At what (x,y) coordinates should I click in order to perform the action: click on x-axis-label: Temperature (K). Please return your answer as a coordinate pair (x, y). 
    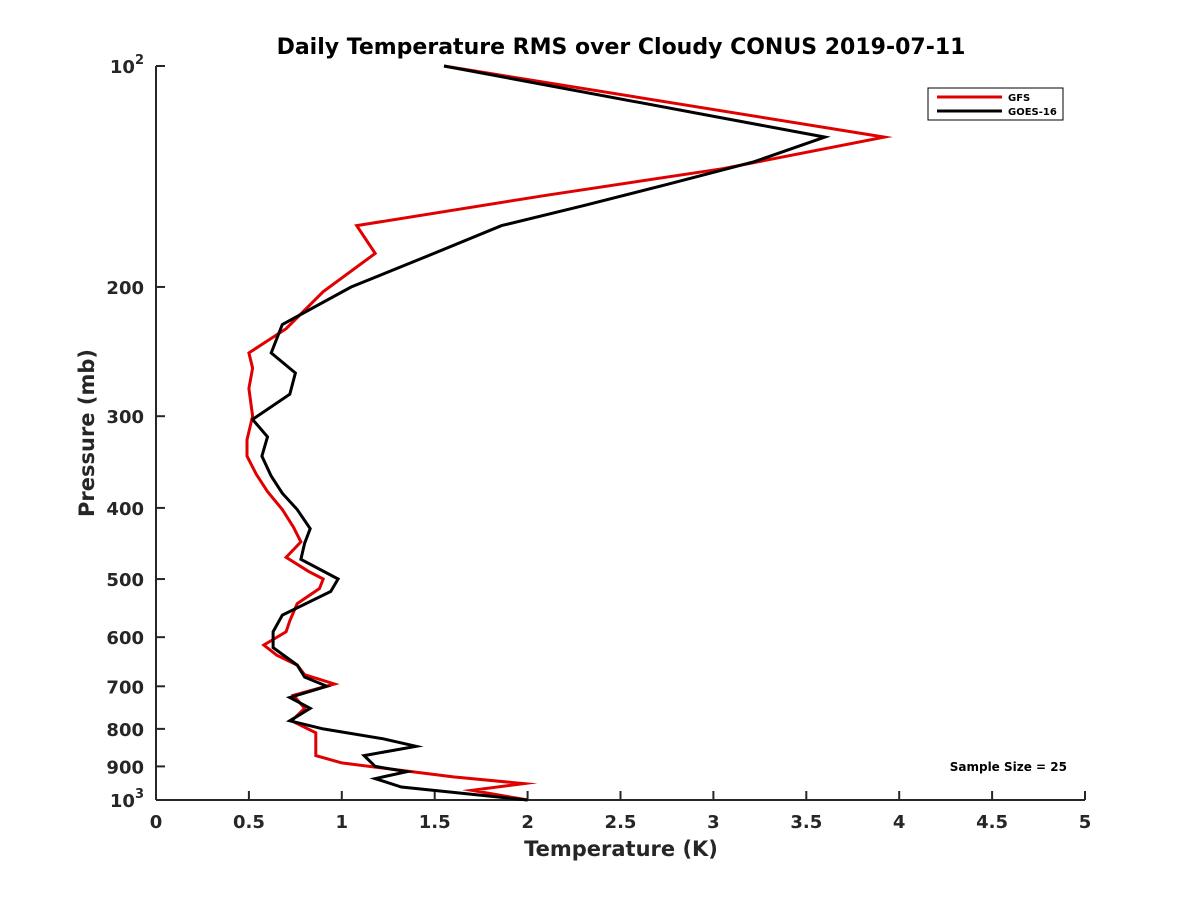
    Looking at the image, I should click on (621, 849).